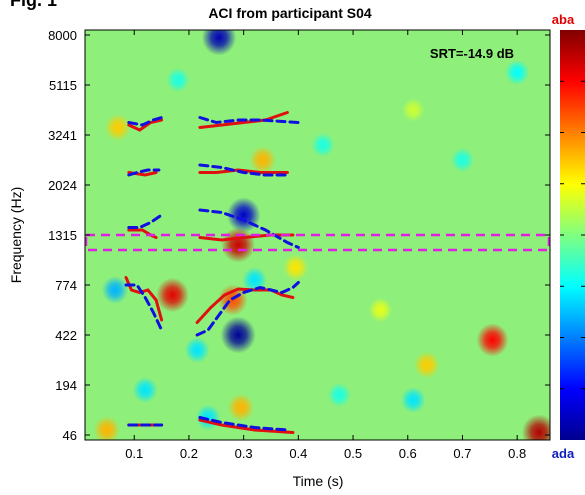 This screenshot has height=495, width=585. What do you see at coordinates (62, 185) in the screenshot?
I see `y-tick-label: 2024` at bounding box center [62, 185].